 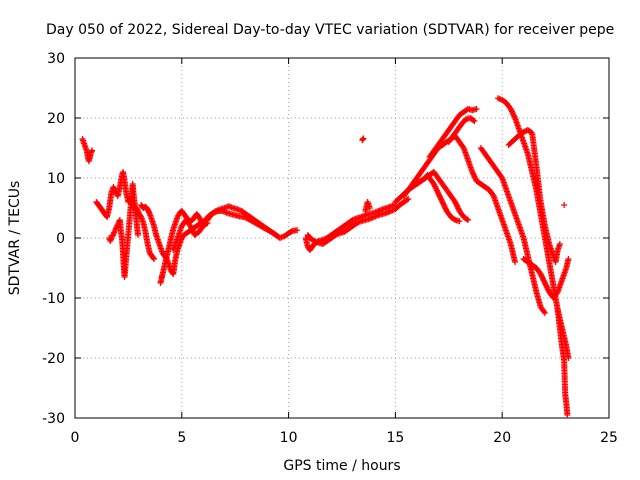 I want to click on series-arc-t, so click(x=562, y=362).